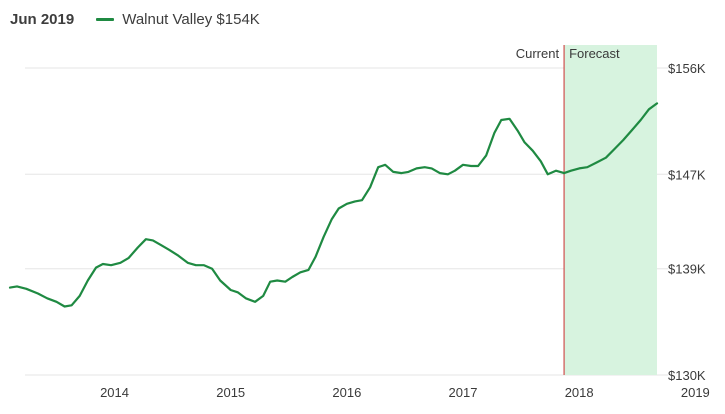 Image resolution: width=725 pixels, height=414 pixels. I want to click on legend-label: Walnut Valley $154K, so click(191, 19).